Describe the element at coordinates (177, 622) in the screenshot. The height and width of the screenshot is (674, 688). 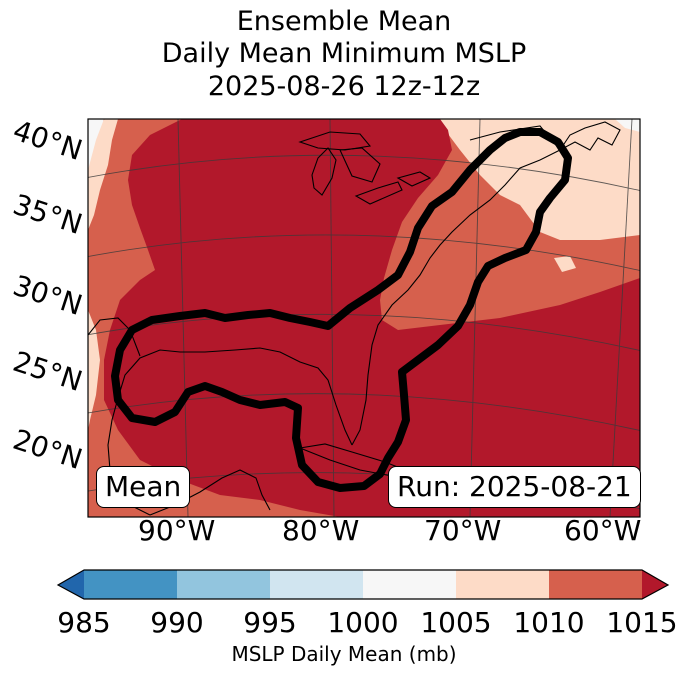
I see `colorbar-tick-990: 990` at that location.